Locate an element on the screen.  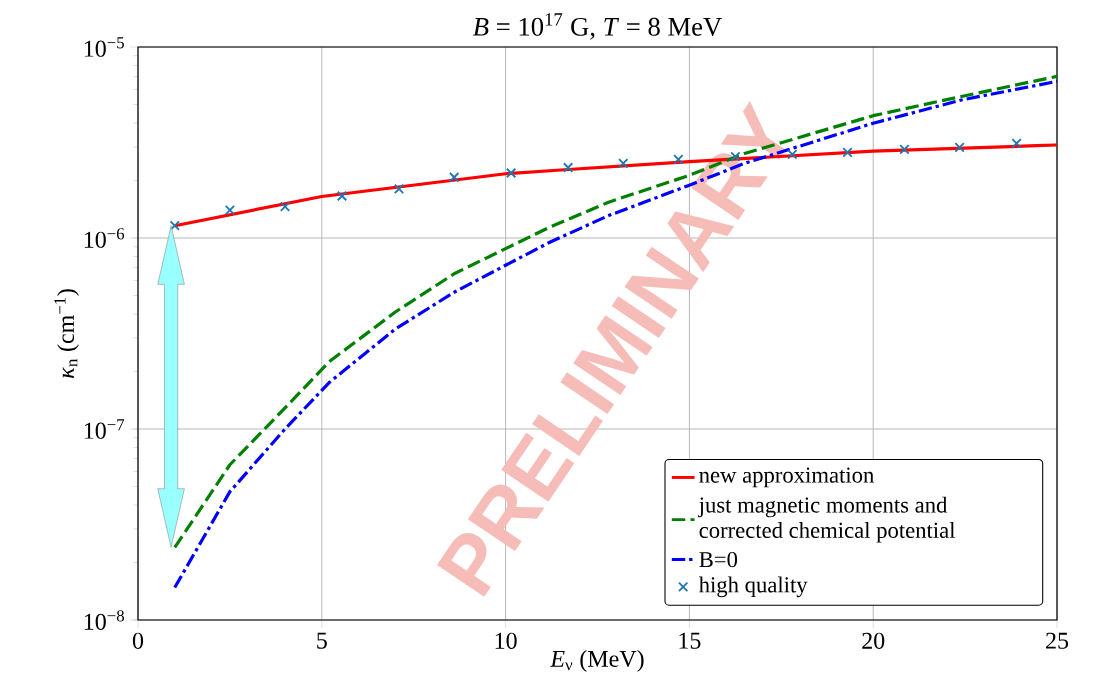
chart-title: B = 10$^{17}$ G, T = 8 MeV is located at coordinates (597, 26).